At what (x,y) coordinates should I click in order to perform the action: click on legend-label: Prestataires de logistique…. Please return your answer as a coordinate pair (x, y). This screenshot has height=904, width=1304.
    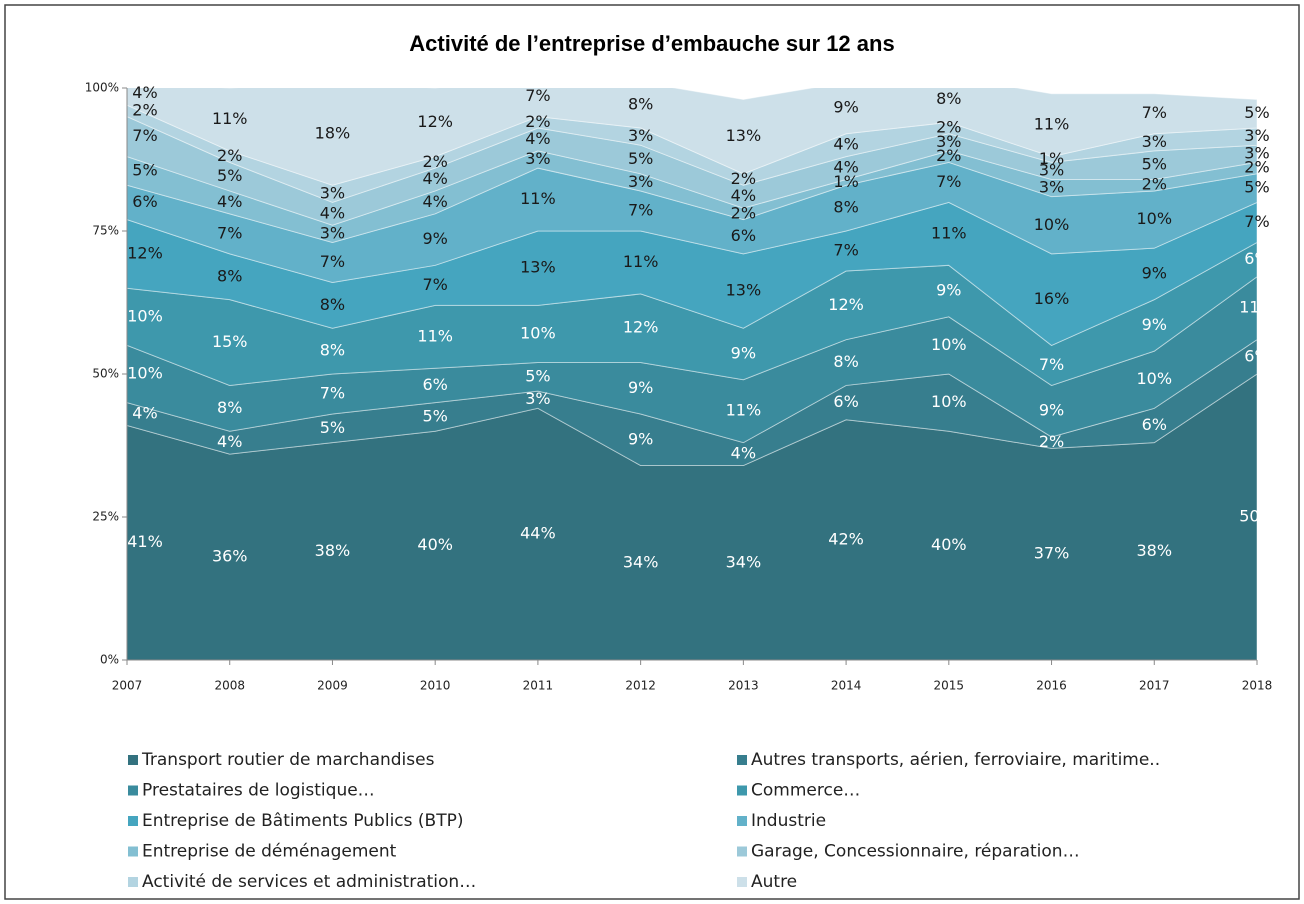
    Looking at the image, I should click on (258, 791).